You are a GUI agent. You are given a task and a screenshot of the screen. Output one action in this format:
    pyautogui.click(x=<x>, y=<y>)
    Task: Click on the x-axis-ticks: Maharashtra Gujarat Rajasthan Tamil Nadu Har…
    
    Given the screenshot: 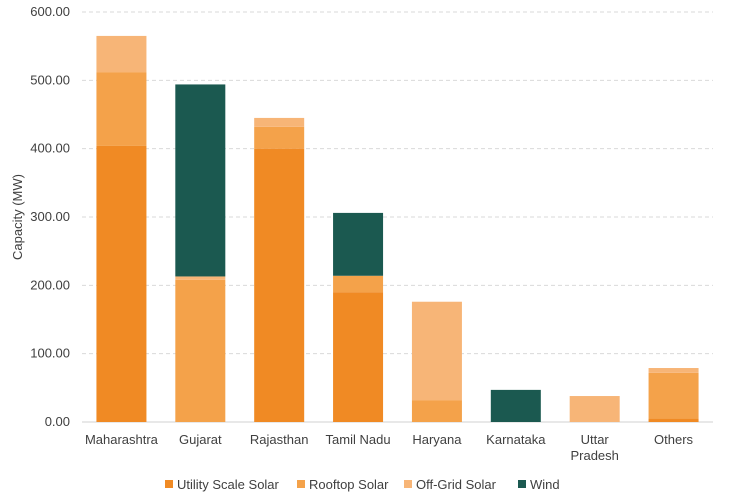 What is the action you would take?
    pyautogui.click(x=389, y=447)
    